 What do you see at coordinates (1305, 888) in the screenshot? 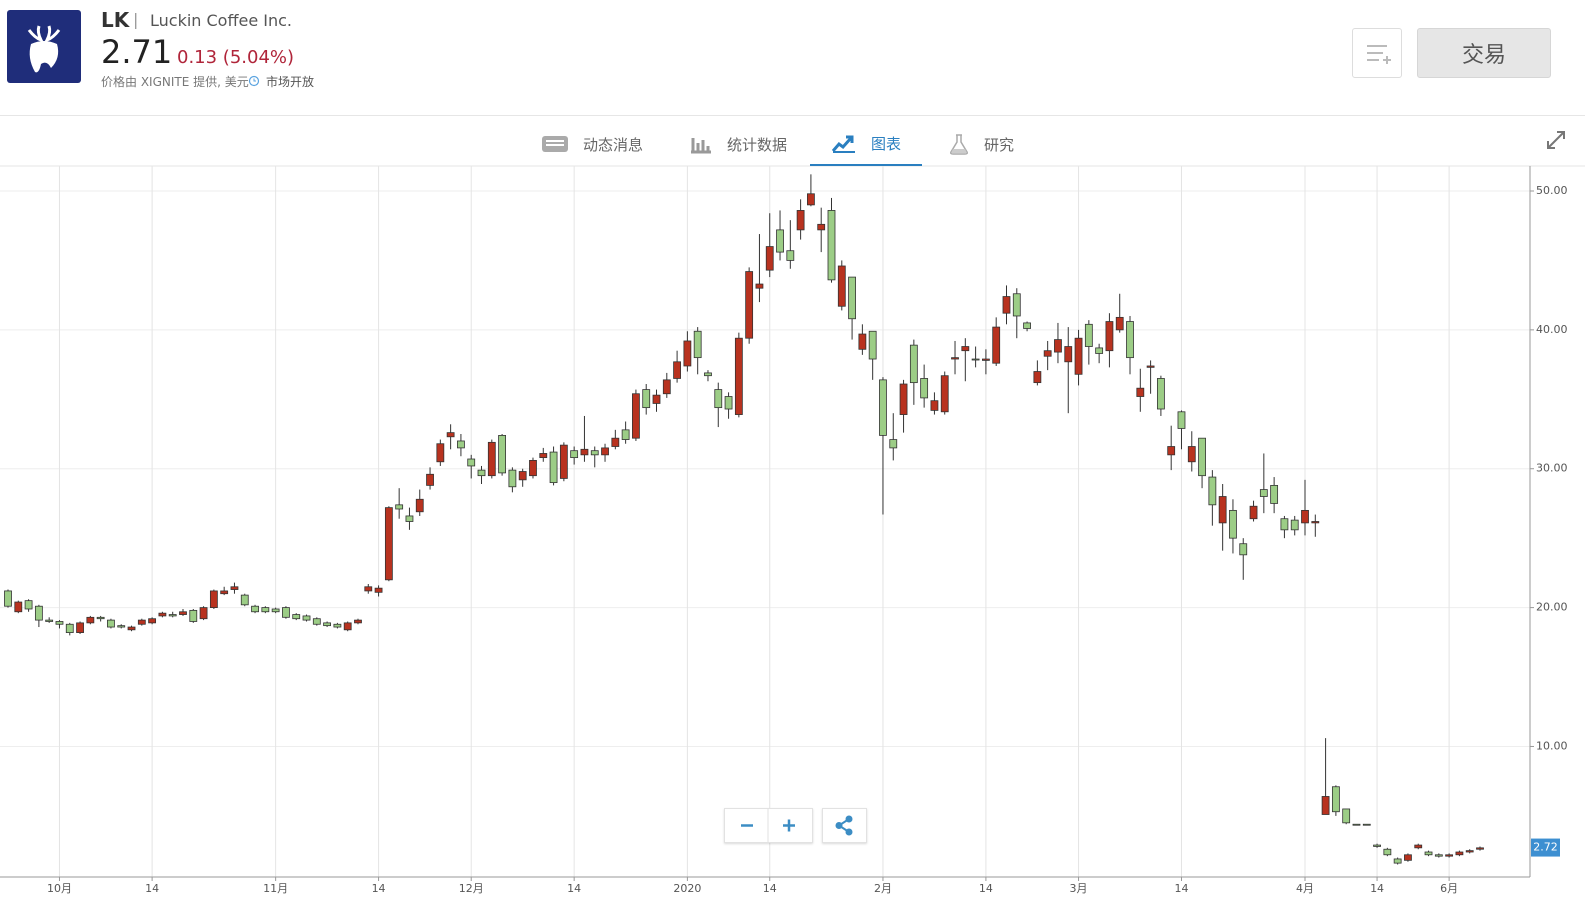
I see `x-tick-label: 4月` at bounding box center [1305, 888].